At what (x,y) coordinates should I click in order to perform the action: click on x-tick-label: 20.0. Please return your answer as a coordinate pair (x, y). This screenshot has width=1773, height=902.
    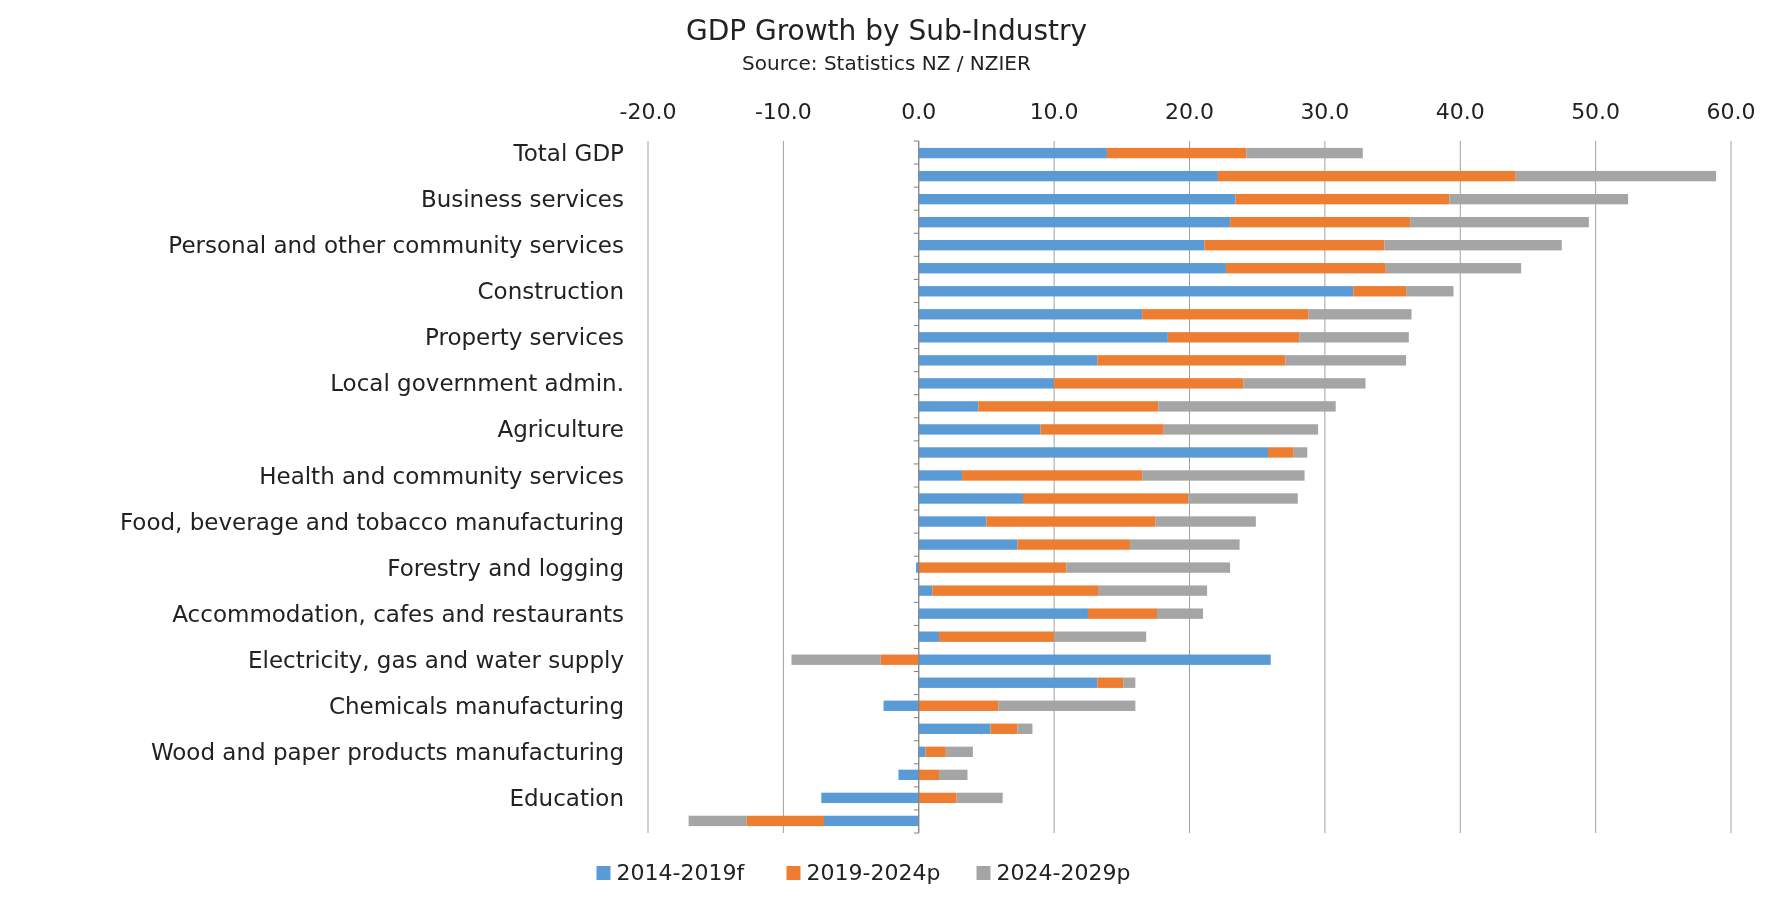
    Looking at the image, I should click on (1189, 111).